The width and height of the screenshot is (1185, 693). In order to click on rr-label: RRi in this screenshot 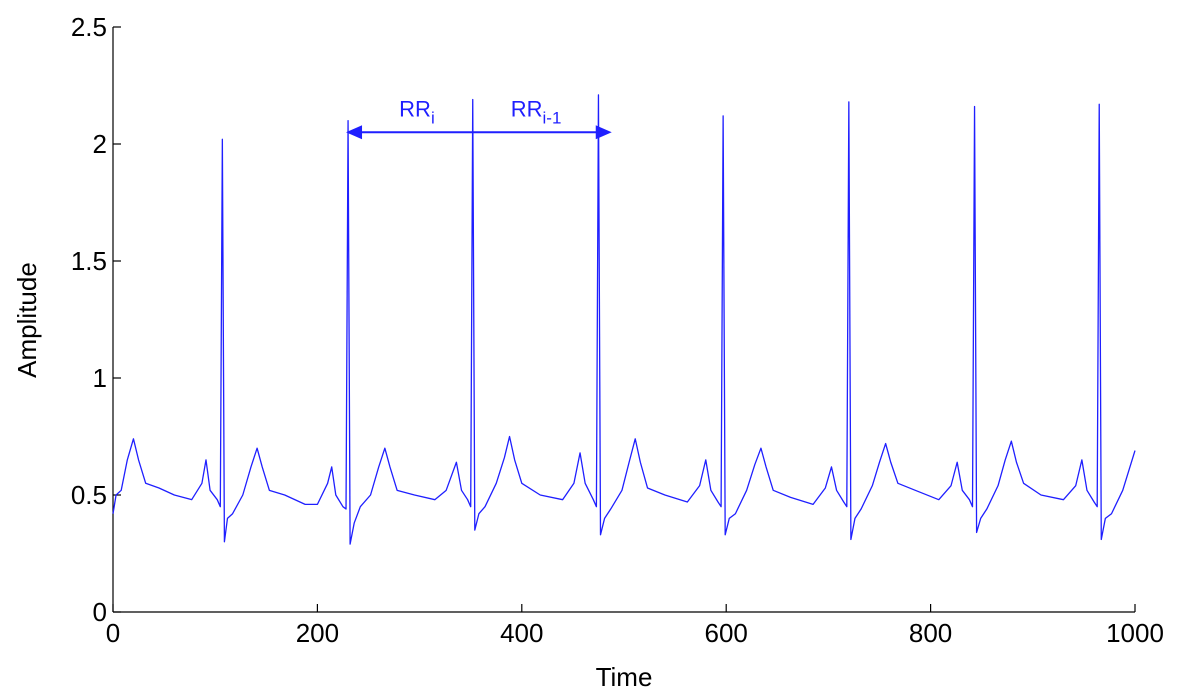, I will do `click(417, 111)`.